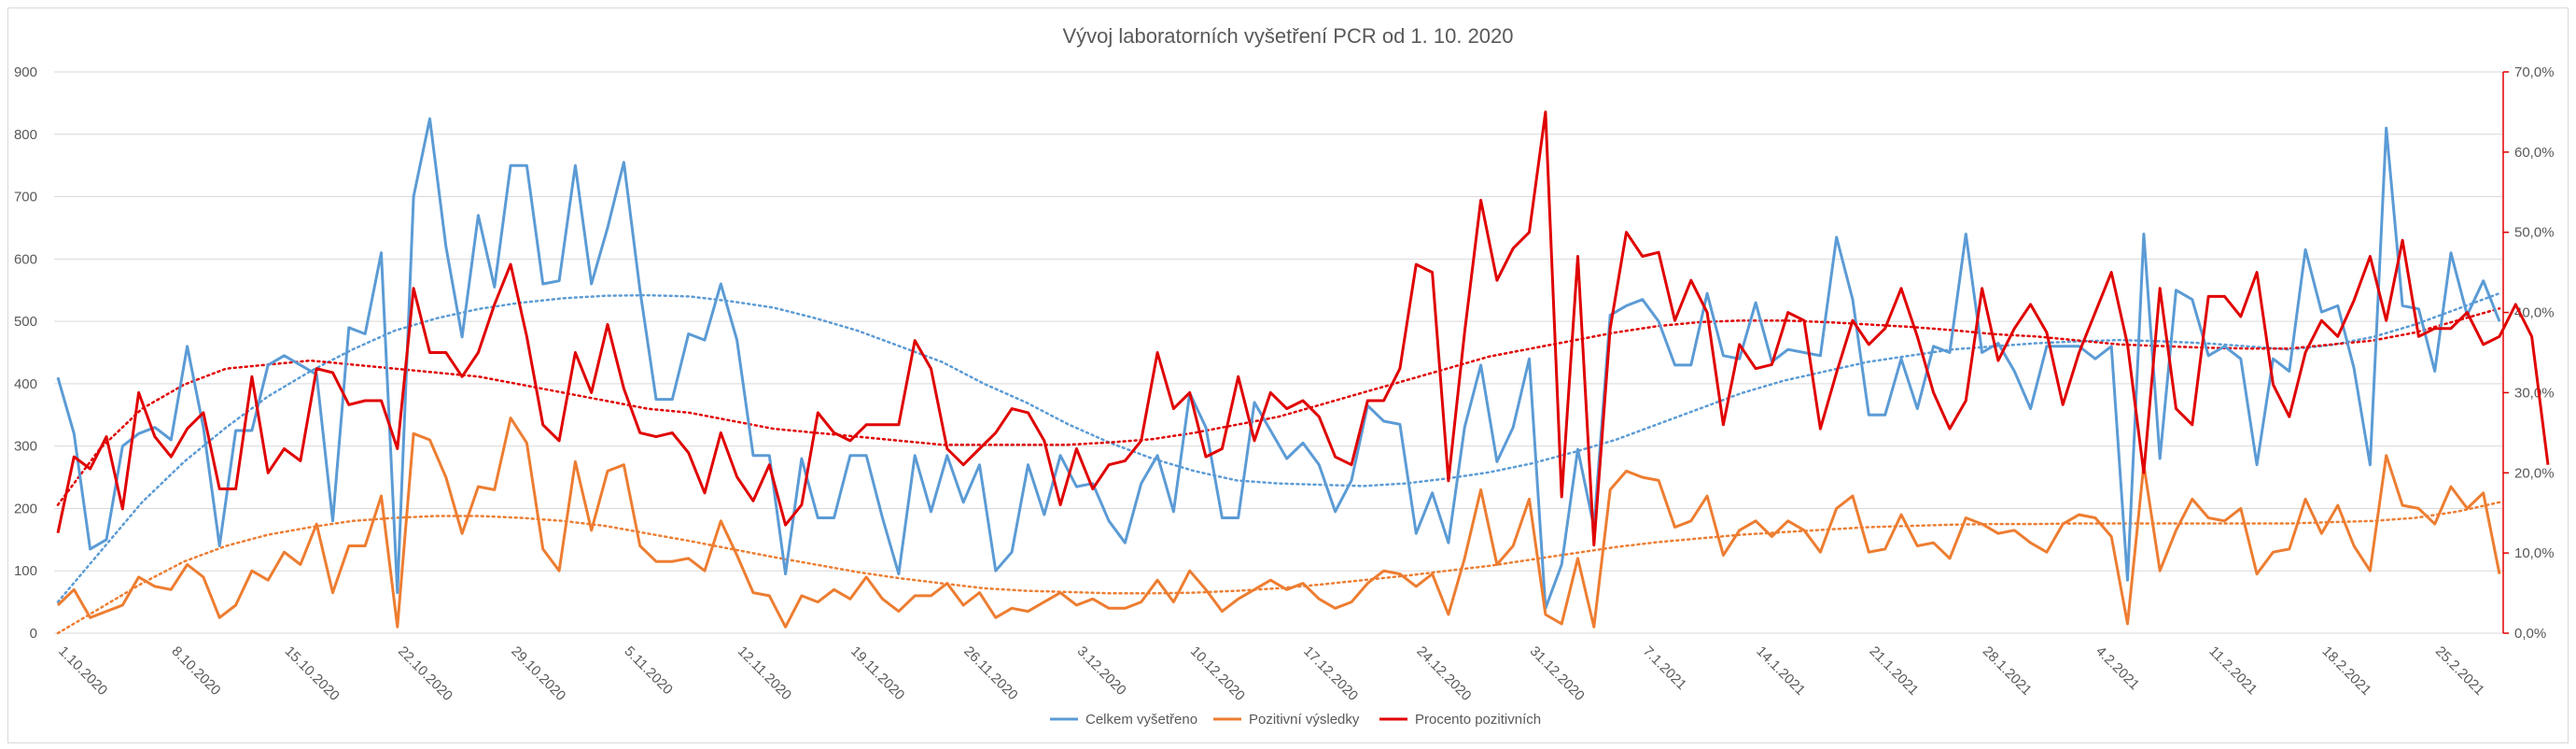 Image resolution: width=2576 pixels, height=749 pixels. Describe the element at coordinates (25, 571) in the screenshot. I see `y-left-tick-label: 100` at that location.